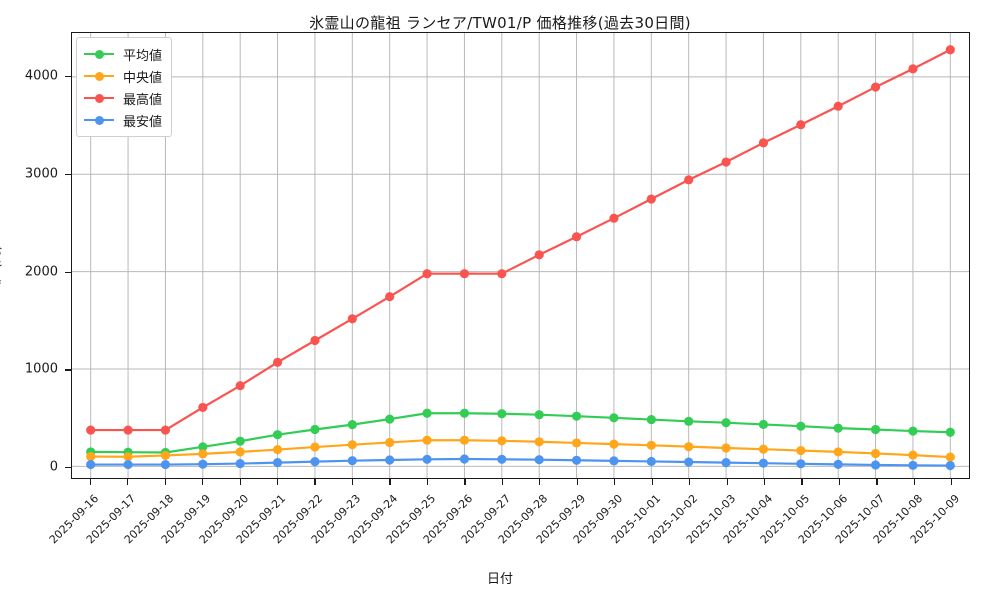 Image resolution: width=1000 pixels, height=600 pixels. Describe the element at coordinates (143, 56) in the screenshot. I see `legend-item-label: 平均値` at that location.